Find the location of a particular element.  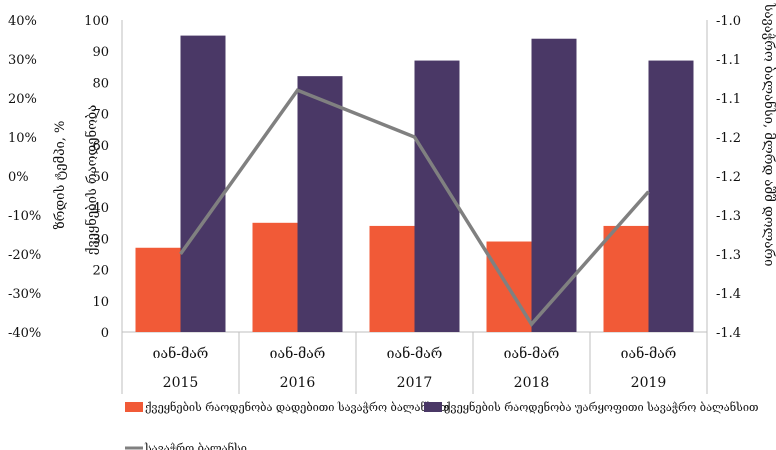

far-left-axis-ticks: -40% -30% -20% -10% 0% 10% 20% 30% 40% is located at coordinates (24, 177).